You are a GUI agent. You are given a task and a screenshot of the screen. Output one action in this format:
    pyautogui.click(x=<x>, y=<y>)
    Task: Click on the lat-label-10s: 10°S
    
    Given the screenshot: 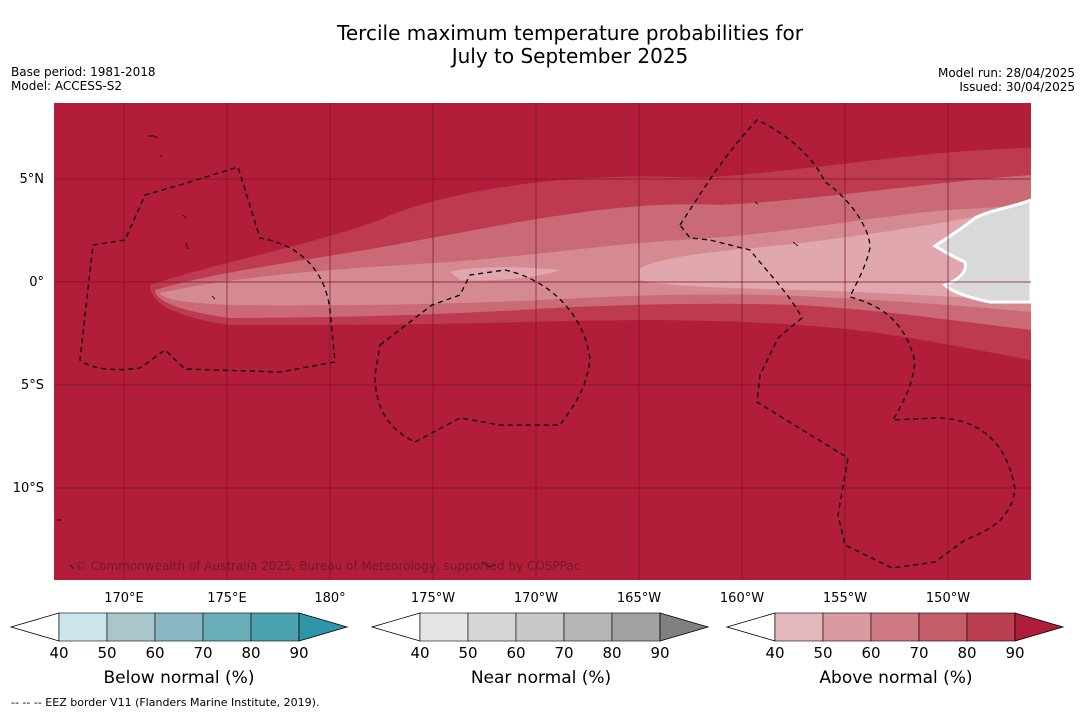 What is the action you would take?
    pyautogui.click(x=28, y=488)
    